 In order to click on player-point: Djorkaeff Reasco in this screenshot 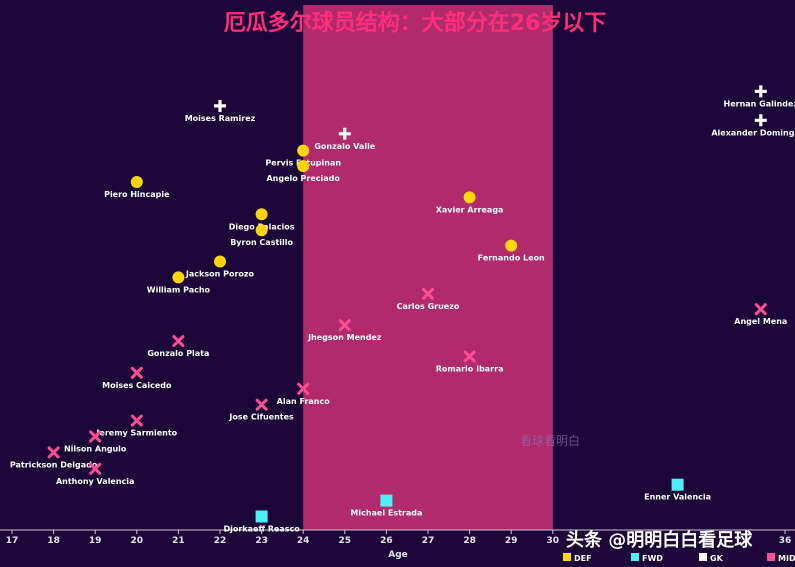, I will do `click(261, 522)`.